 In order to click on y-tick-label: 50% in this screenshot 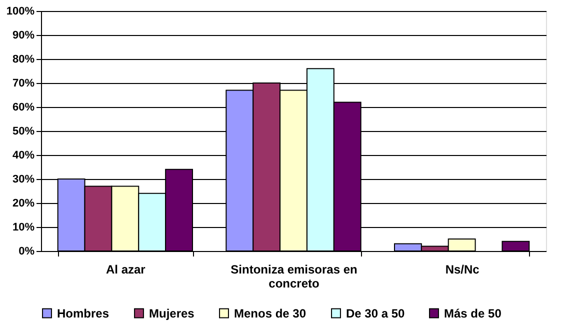, I will do `click(23, 132)`.